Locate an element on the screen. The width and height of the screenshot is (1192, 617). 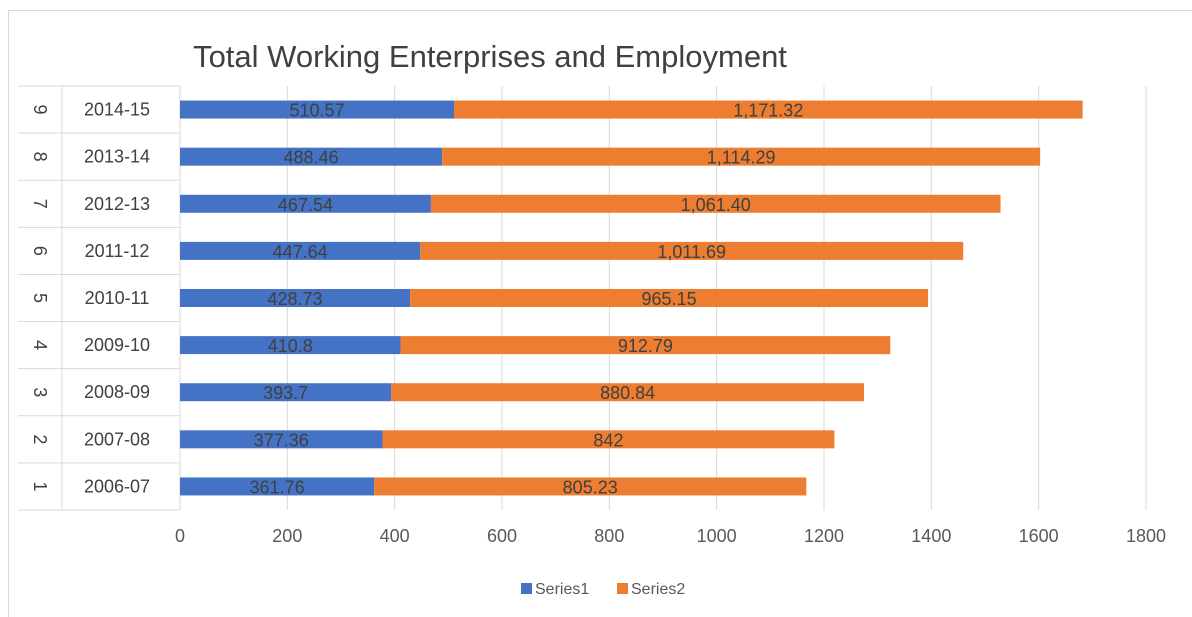
data-label: 410.8 is located at coordinates (290, 346).